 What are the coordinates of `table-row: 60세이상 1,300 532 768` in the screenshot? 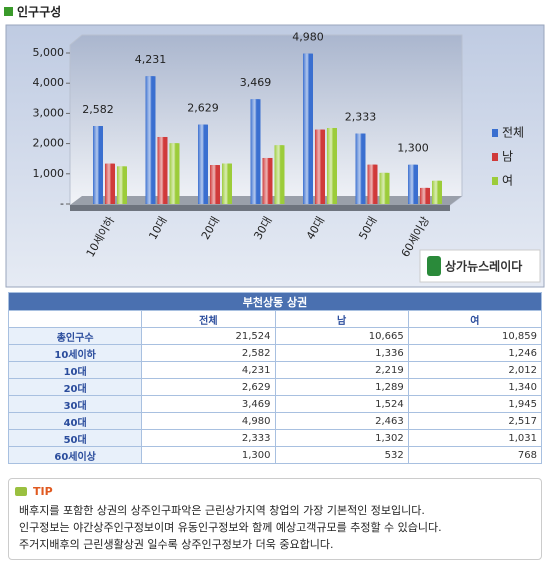 It's located at (275, 455).